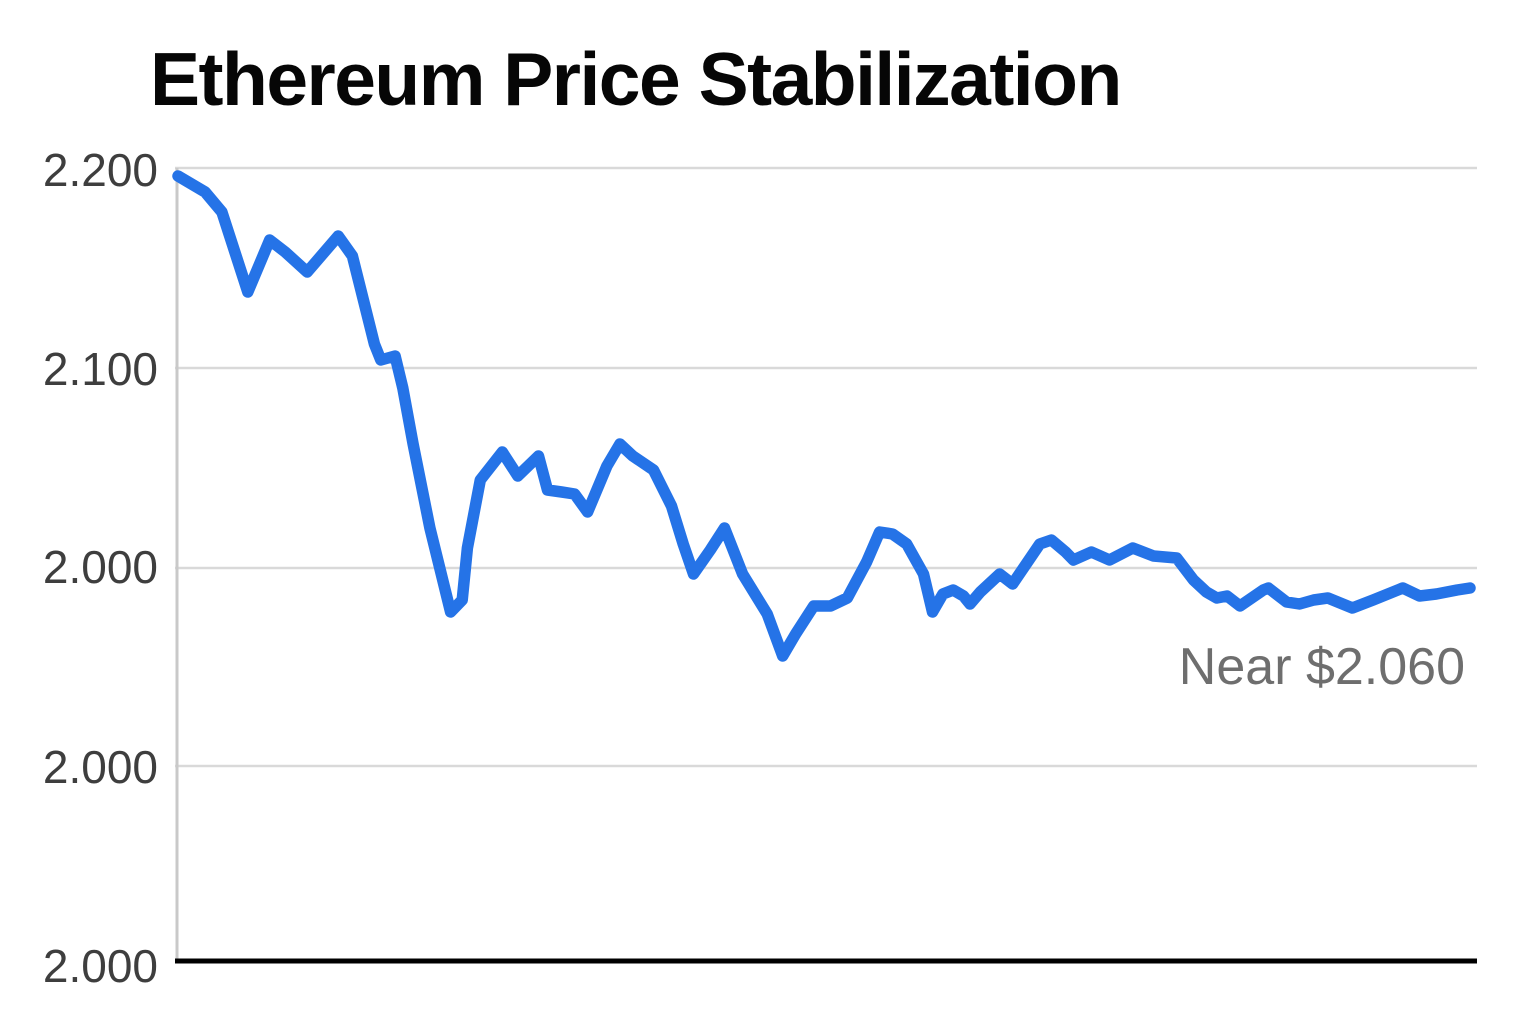  Describe the element at coordinates (1321, 667) in the screenshot. I see `annotation-label: Near $2.060` at that location.